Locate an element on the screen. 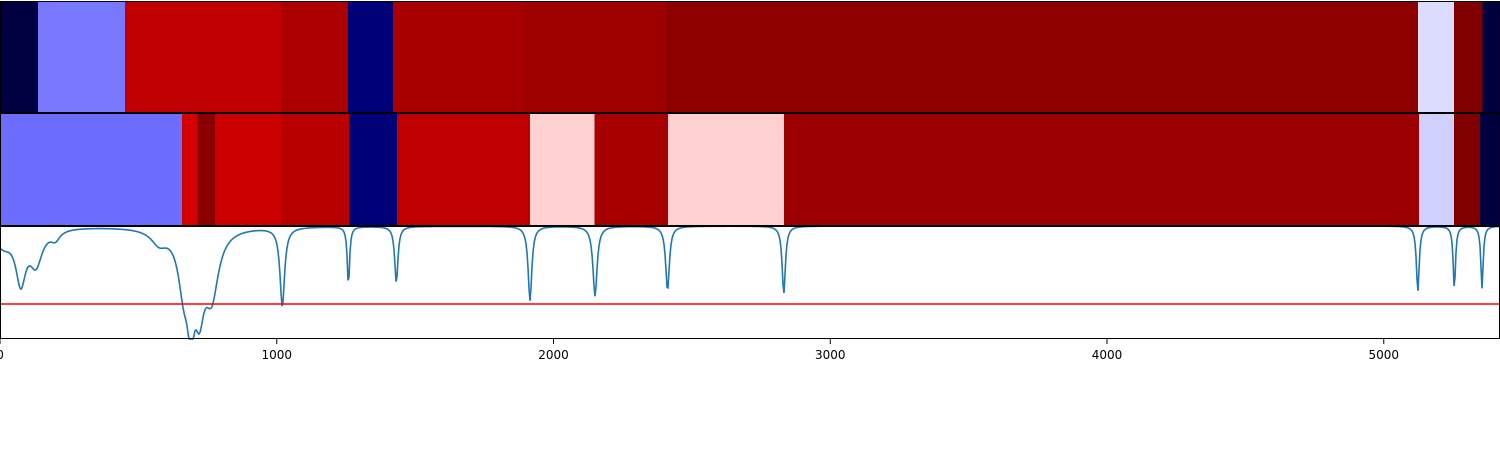  x-tick-label-1: 1000 is located at coordinates (276, 355).